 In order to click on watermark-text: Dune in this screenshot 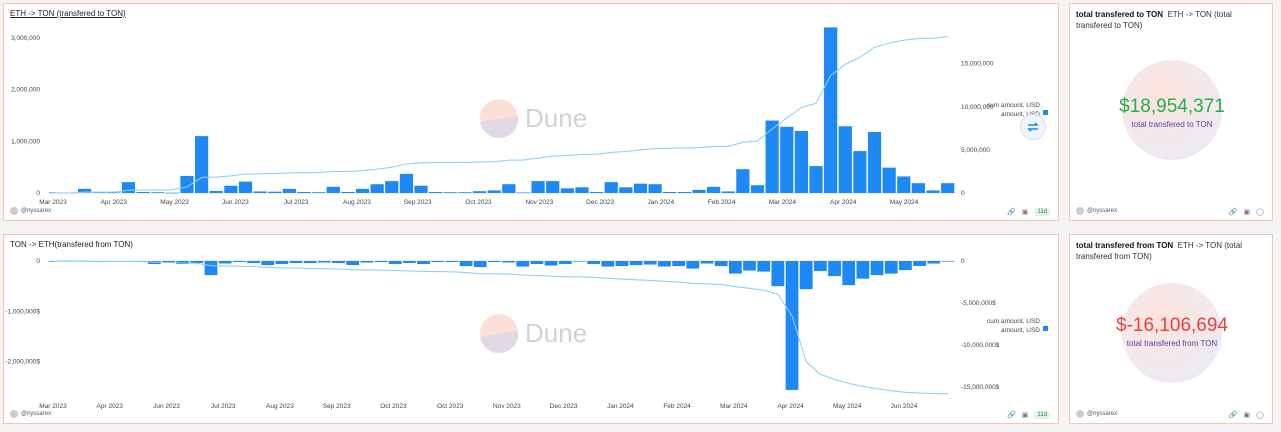, I will do `click(556, 118)`.